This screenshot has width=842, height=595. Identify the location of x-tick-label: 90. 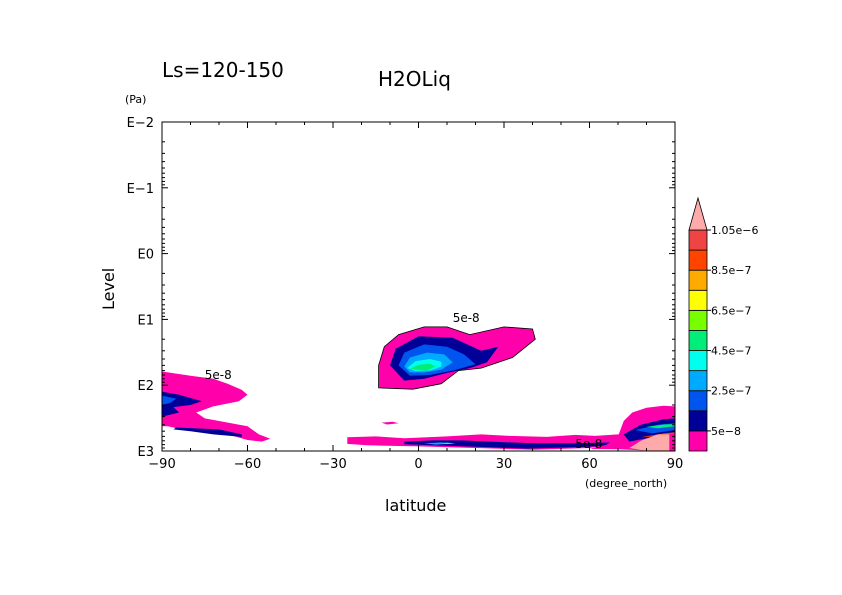
(675, 464).